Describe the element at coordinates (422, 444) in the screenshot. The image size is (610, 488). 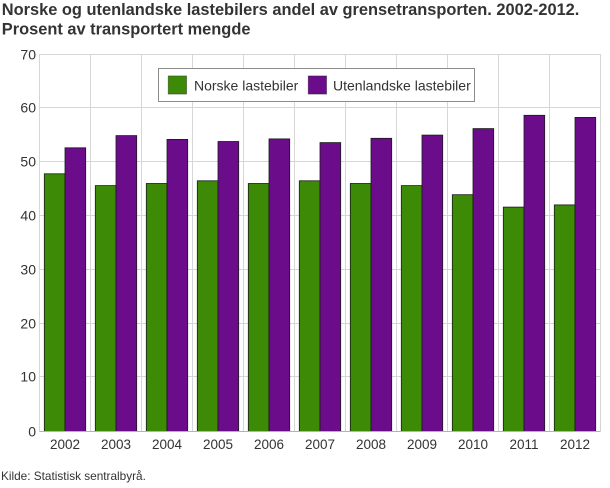
I see `svg-text: 2009` at that location.